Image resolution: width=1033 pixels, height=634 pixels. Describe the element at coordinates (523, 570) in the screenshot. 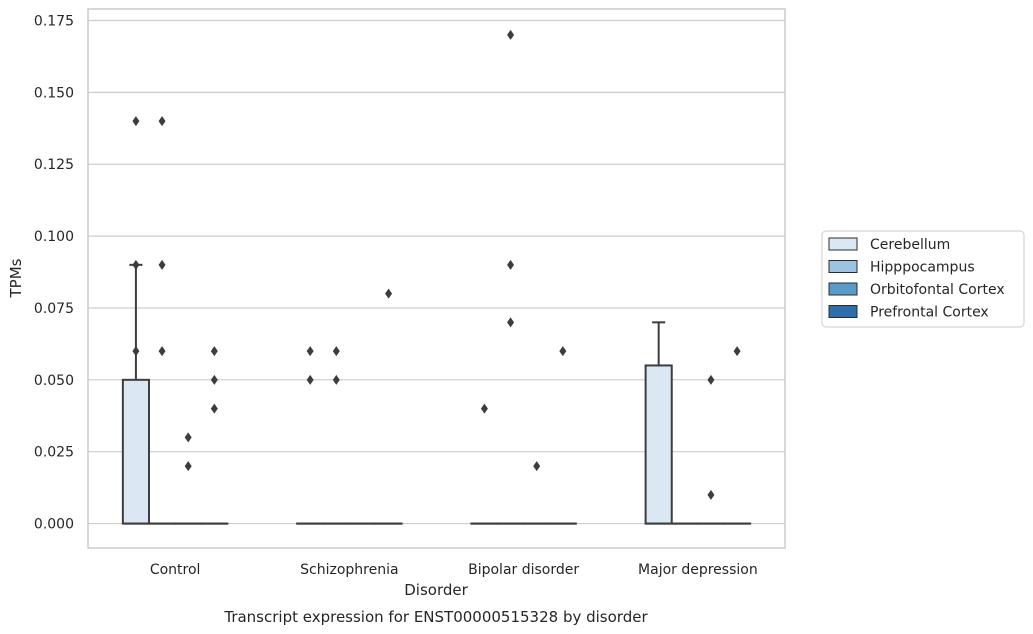

I see `x-tick-label: Bipolar disorder` at that location.